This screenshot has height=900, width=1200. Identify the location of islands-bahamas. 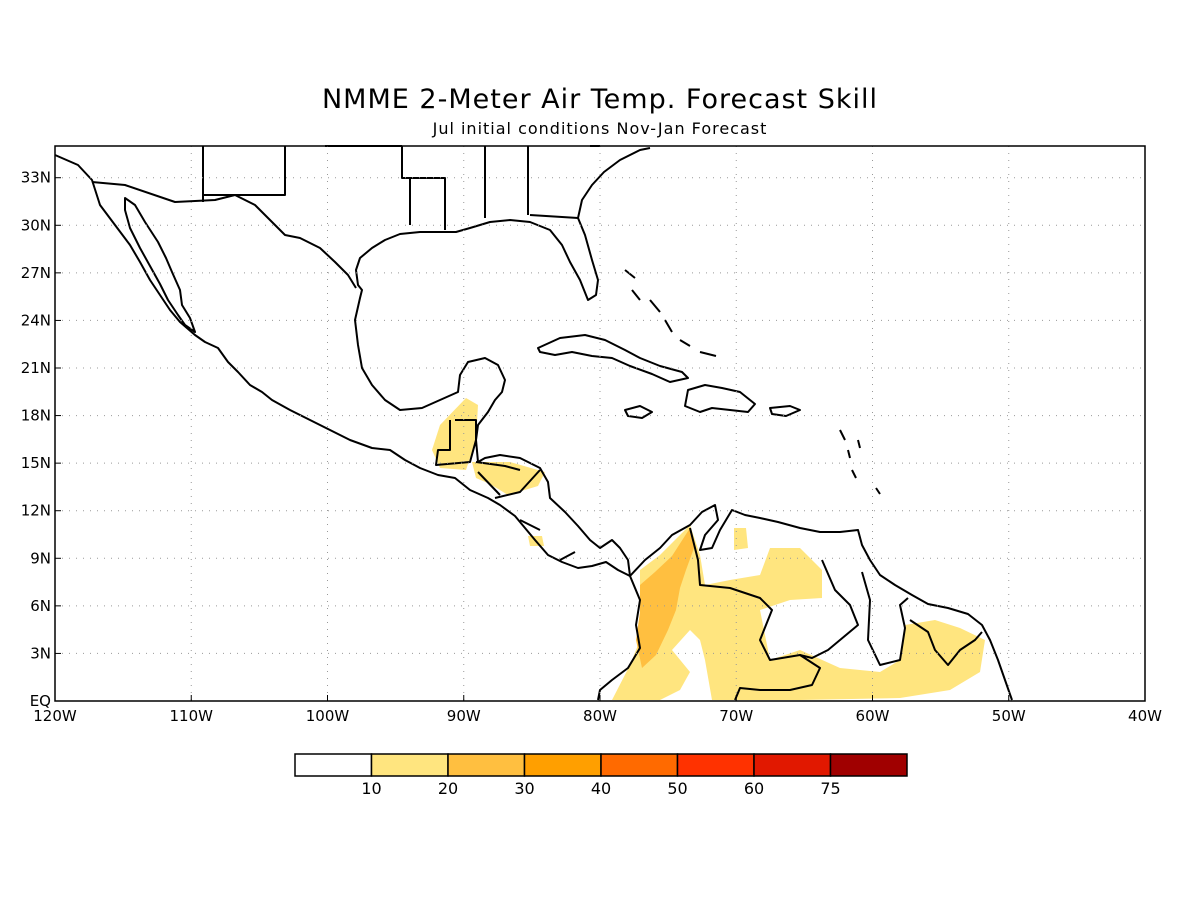
(670, 313).